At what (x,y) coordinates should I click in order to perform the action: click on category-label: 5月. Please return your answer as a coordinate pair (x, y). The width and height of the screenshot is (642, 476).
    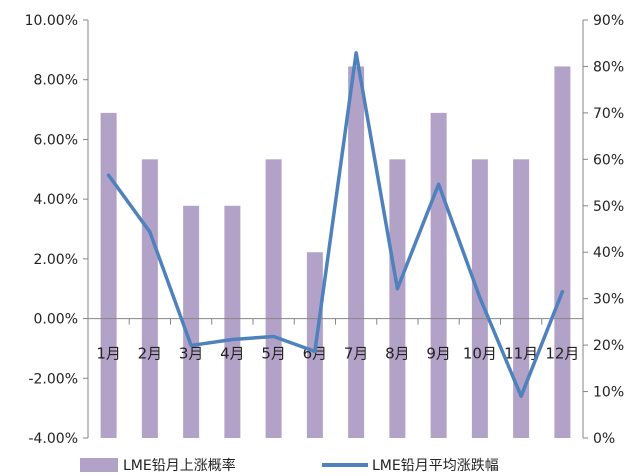
    Looking at the image, I should click on (273, 354).